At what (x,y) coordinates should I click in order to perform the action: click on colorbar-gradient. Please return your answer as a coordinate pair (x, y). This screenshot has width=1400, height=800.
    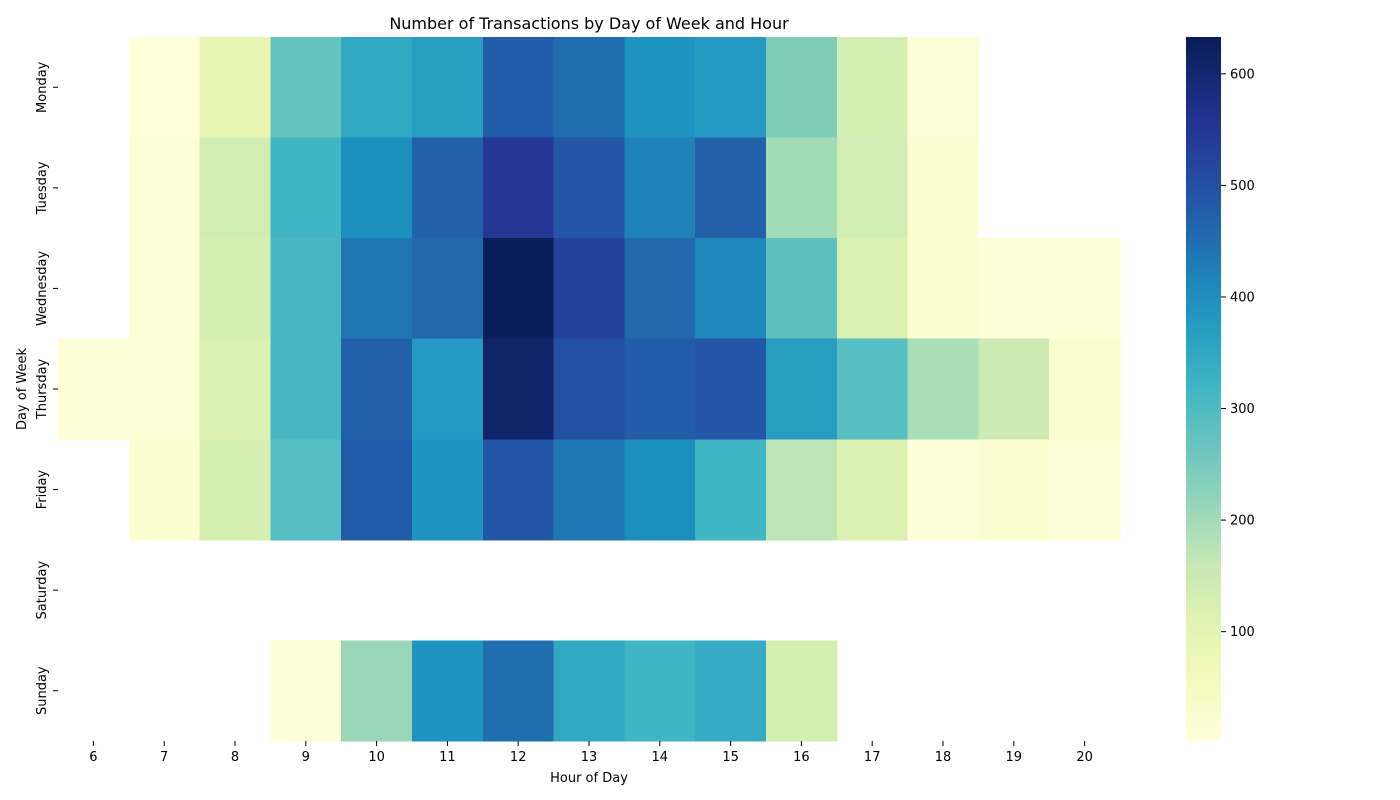
    Looking at the image, I should click on (1203, 389).